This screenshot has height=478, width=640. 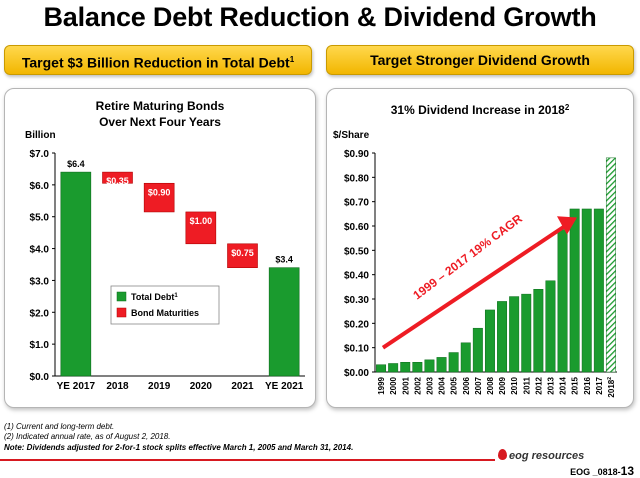 What do you see at coordinates (356, 300) in the screenshot?
I see `y-tick-label: $0.30` at bounding box center [356, 300].